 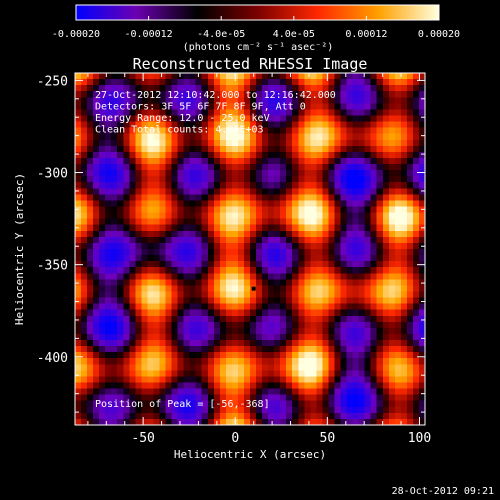 I want to click on colorbar-tick-label: 0.00012, so click(x=366, y=34).